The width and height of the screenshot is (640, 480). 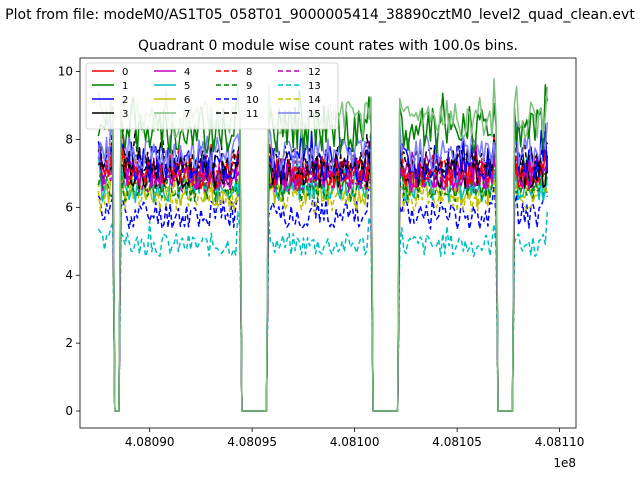 What do you see at coordinates (69, 343) in the screenshot?
I see `y-tick-label: 2` at bounding box center [69, 343].